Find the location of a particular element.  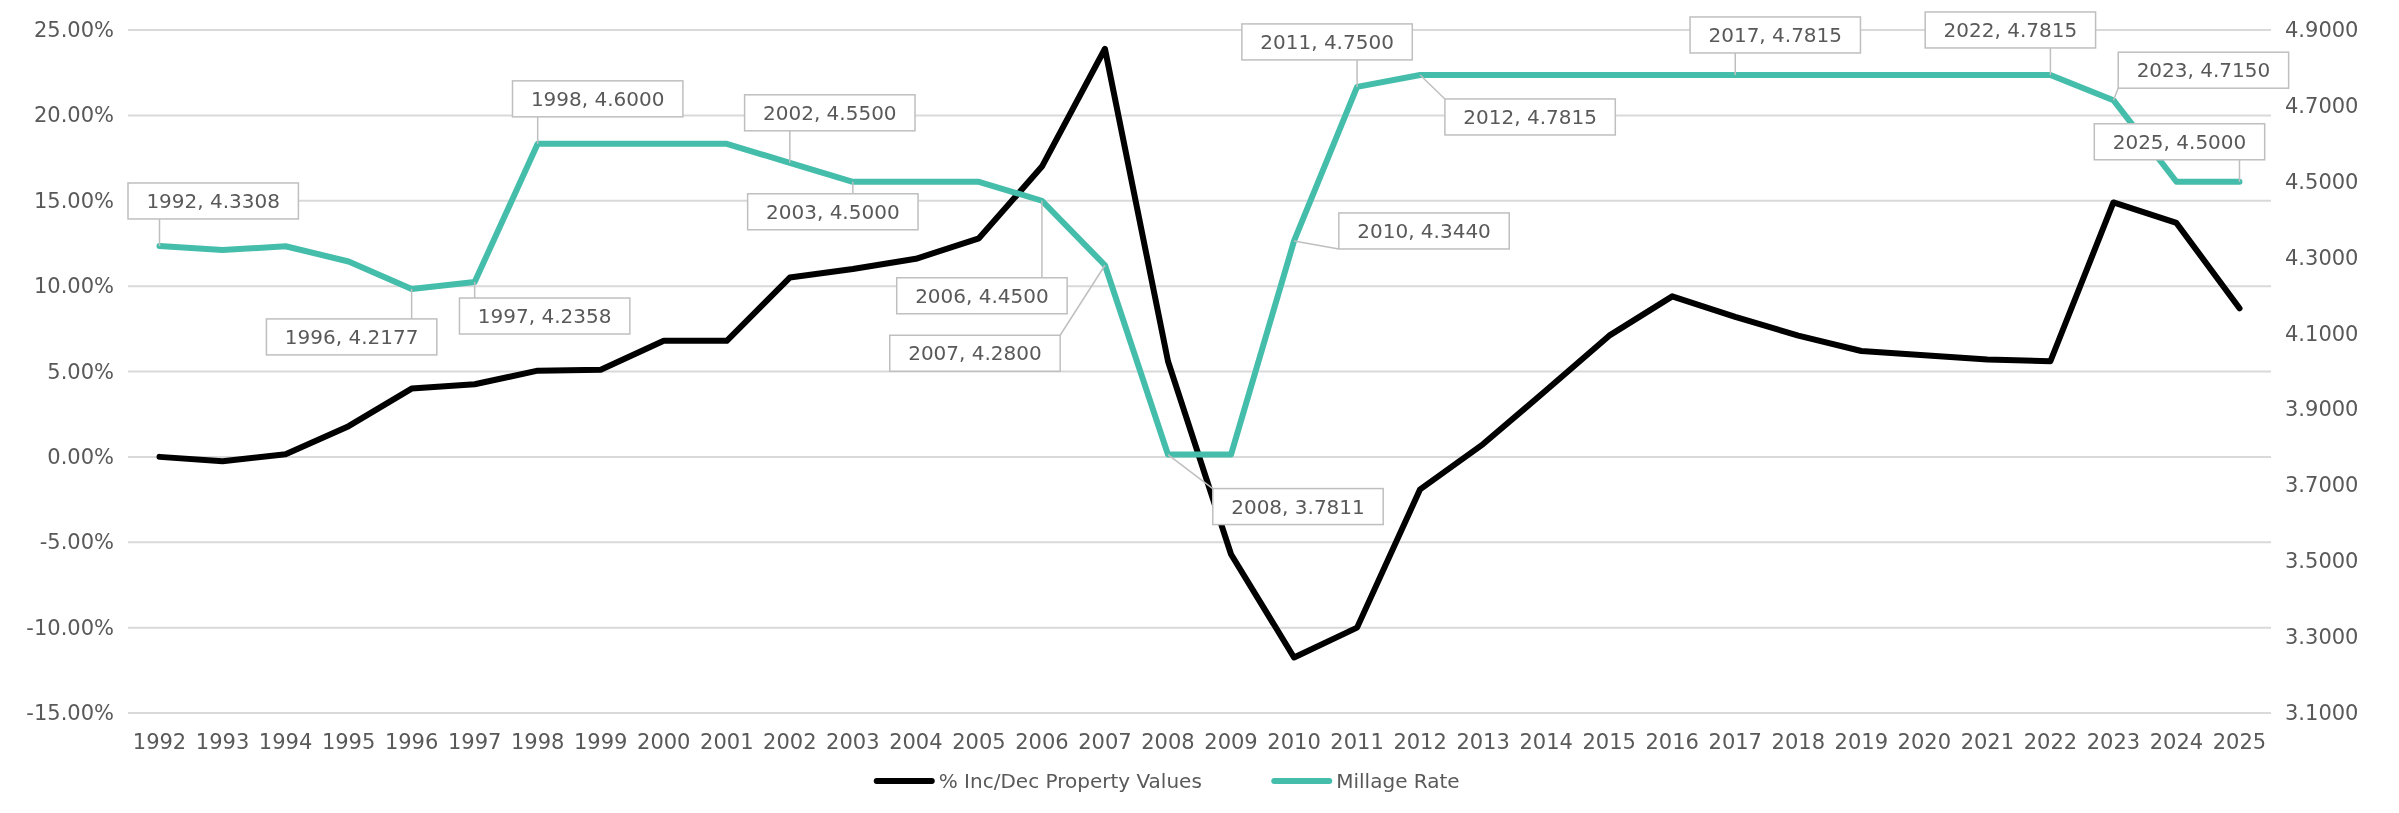

x-tick-label: 2020 is located at coordinates (1924, 742).